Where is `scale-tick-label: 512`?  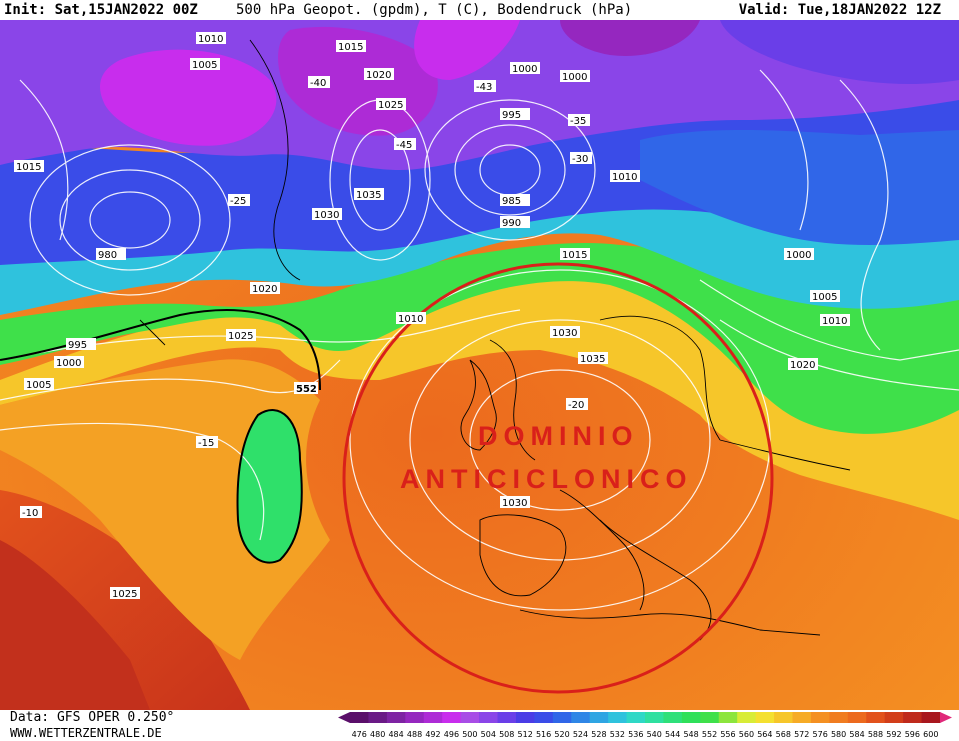
scale-tick-label: 512 is located at coordinates (525, 734).